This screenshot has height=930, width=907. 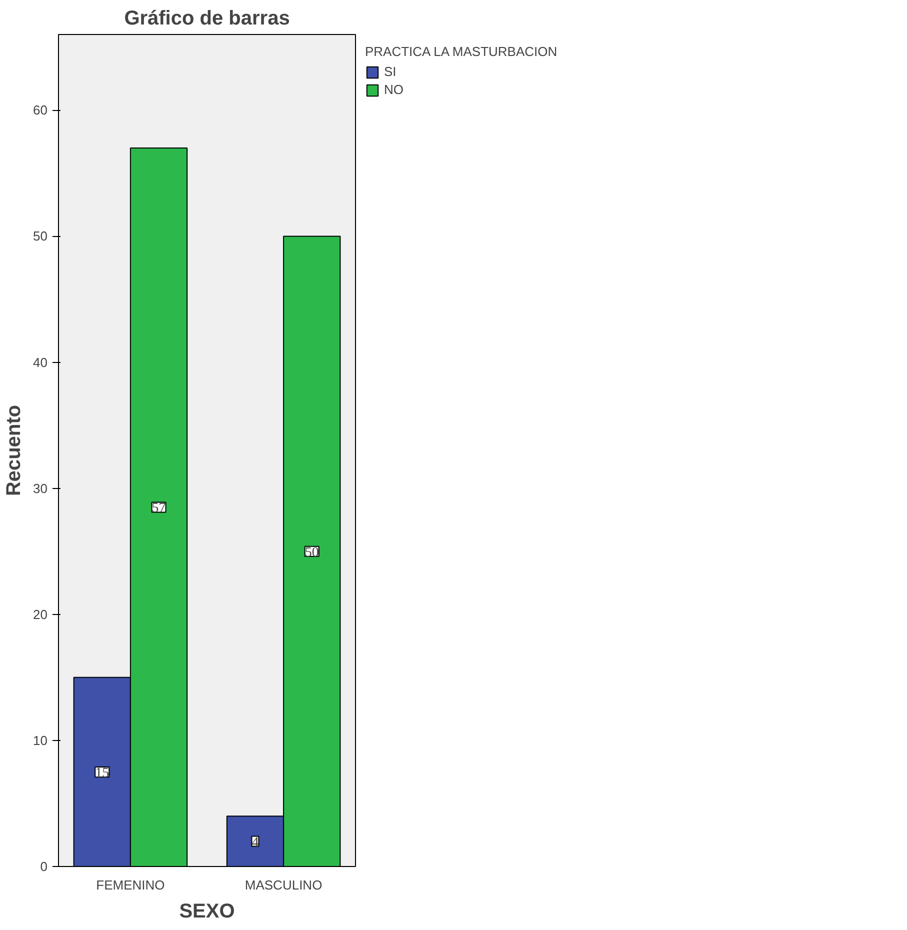 What do you see at coordinates (461, 51) in the screenshot?
I see `legend-title: PRACTICA LA MASTURBACION` at bounding box center [461, 51].